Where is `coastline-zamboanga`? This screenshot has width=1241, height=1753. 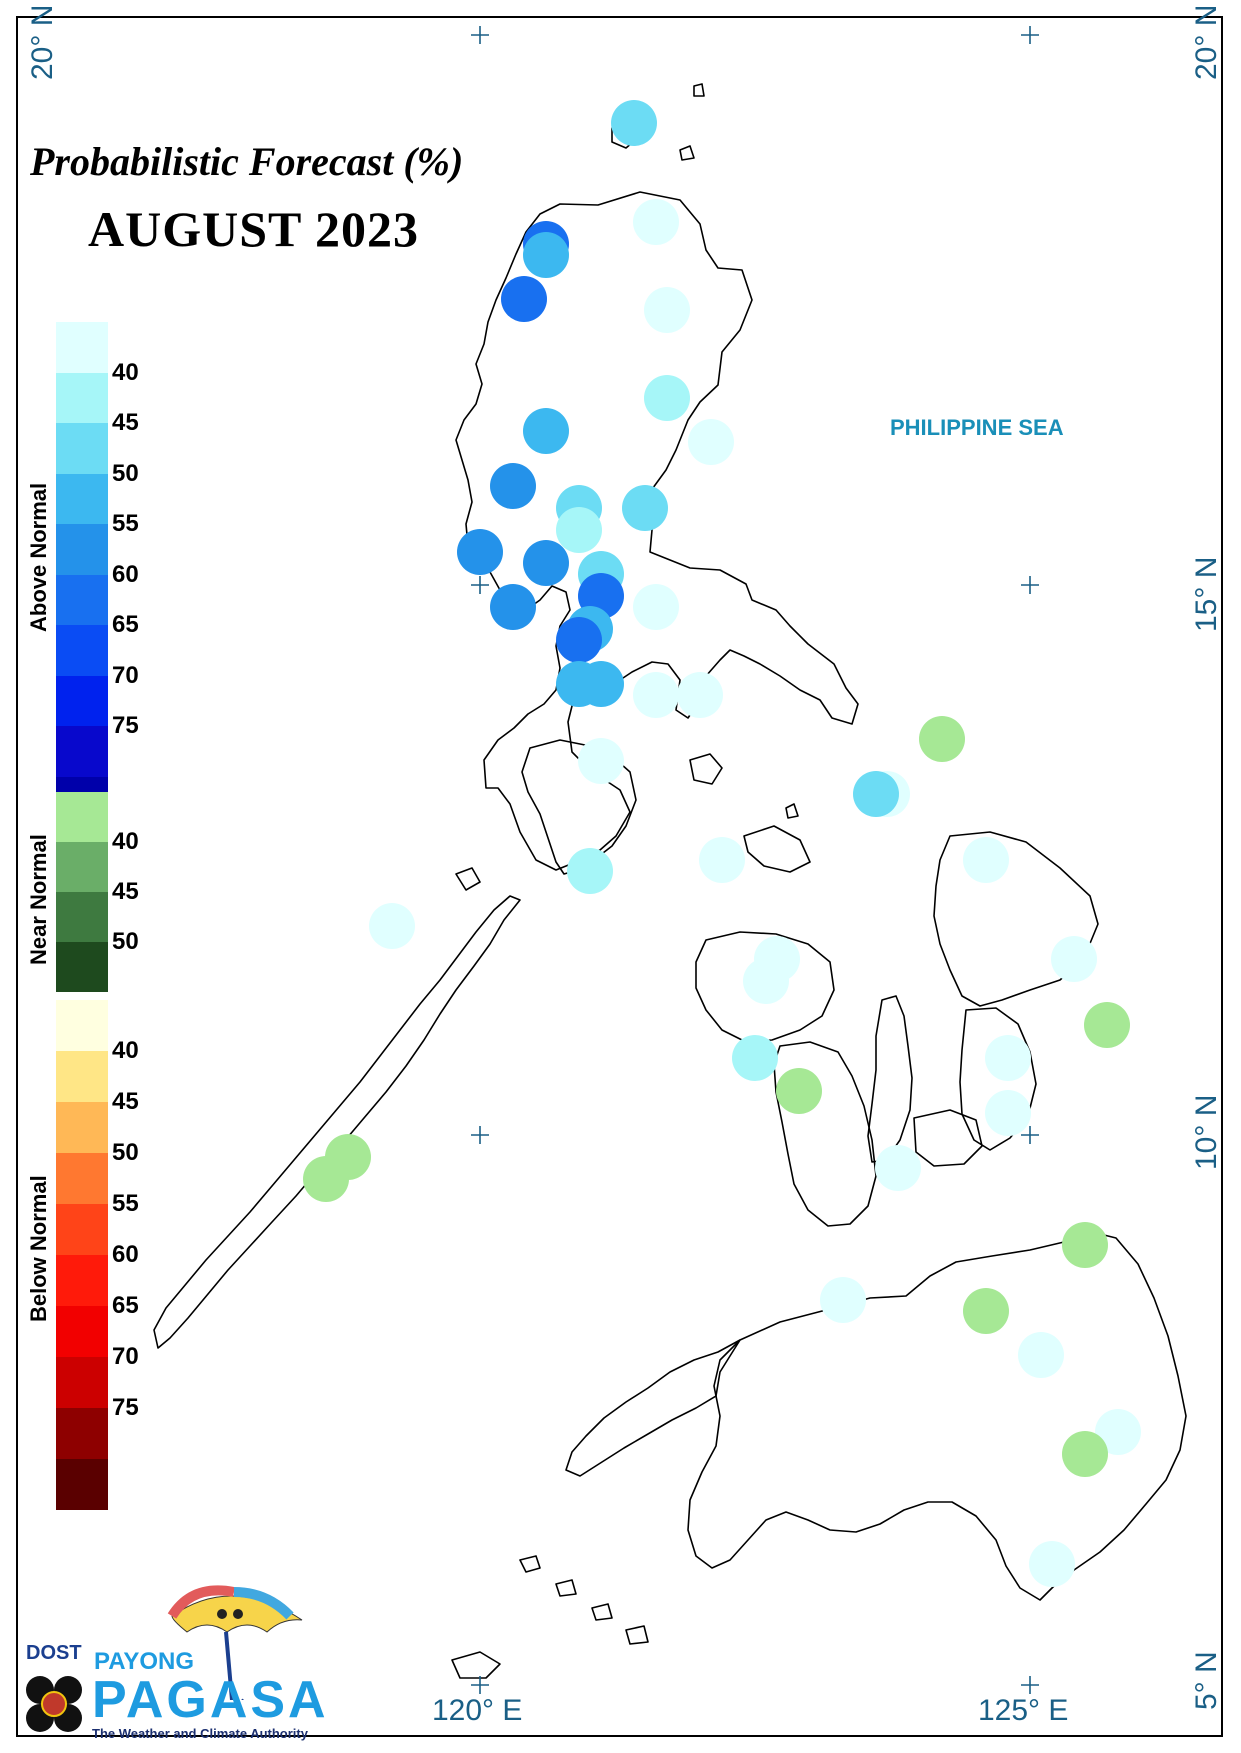 coastline-zamboanga is located at coordinates (653, 1408).